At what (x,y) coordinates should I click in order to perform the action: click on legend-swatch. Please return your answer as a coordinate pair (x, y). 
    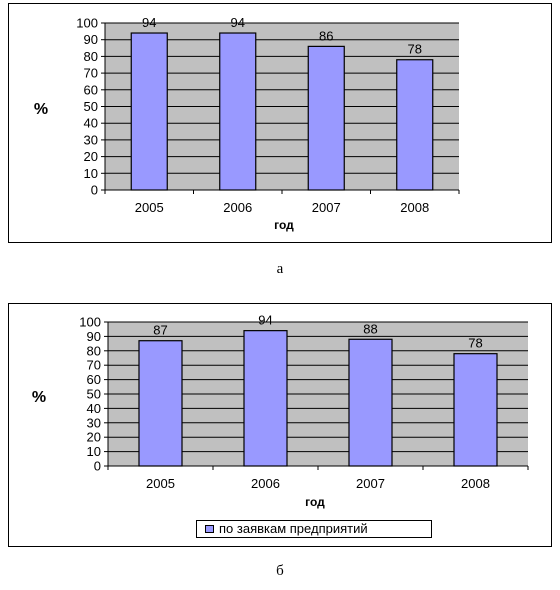
    Looking at the image, I should click on (209, 529).